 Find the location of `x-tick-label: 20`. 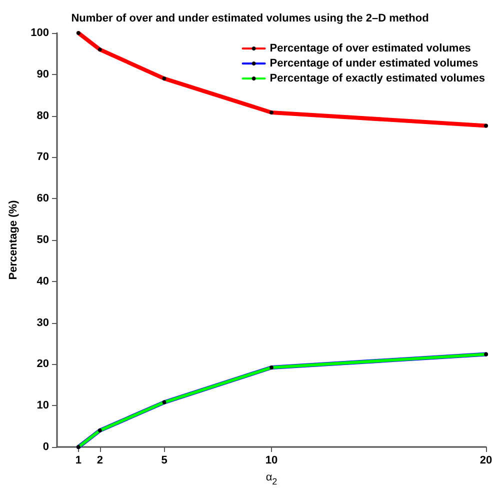

x-tick-label: 20 is located at coordinates (486, 460).